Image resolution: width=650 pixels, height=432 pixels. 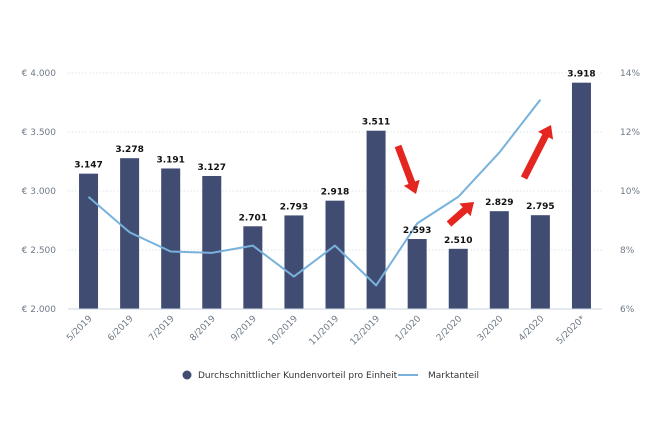 I want to click on x-tick-label: 7/2019, so click(x=162, y=329).